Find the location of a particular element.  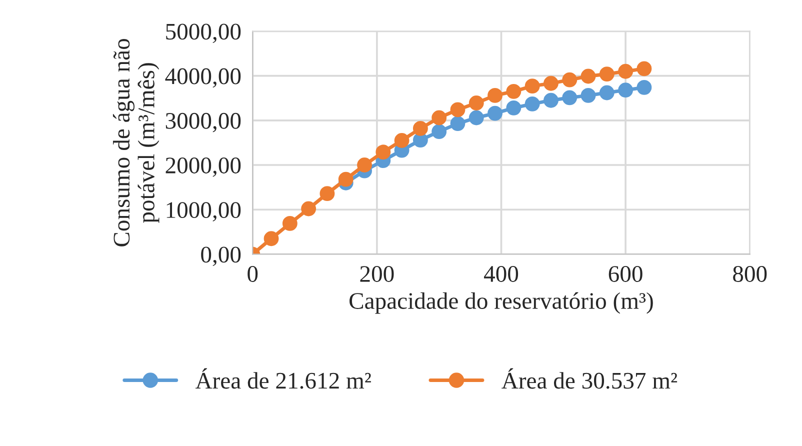

x-tick-label: 600 is located at coordinates (625, 274).